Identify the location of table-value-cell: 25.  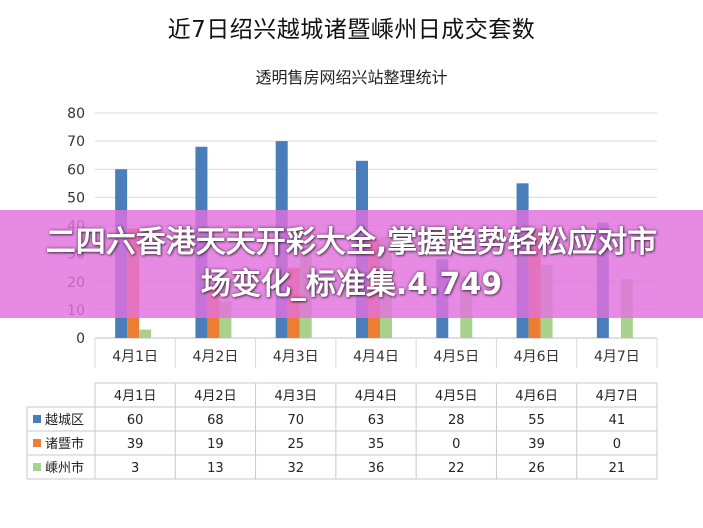
(295, 444).